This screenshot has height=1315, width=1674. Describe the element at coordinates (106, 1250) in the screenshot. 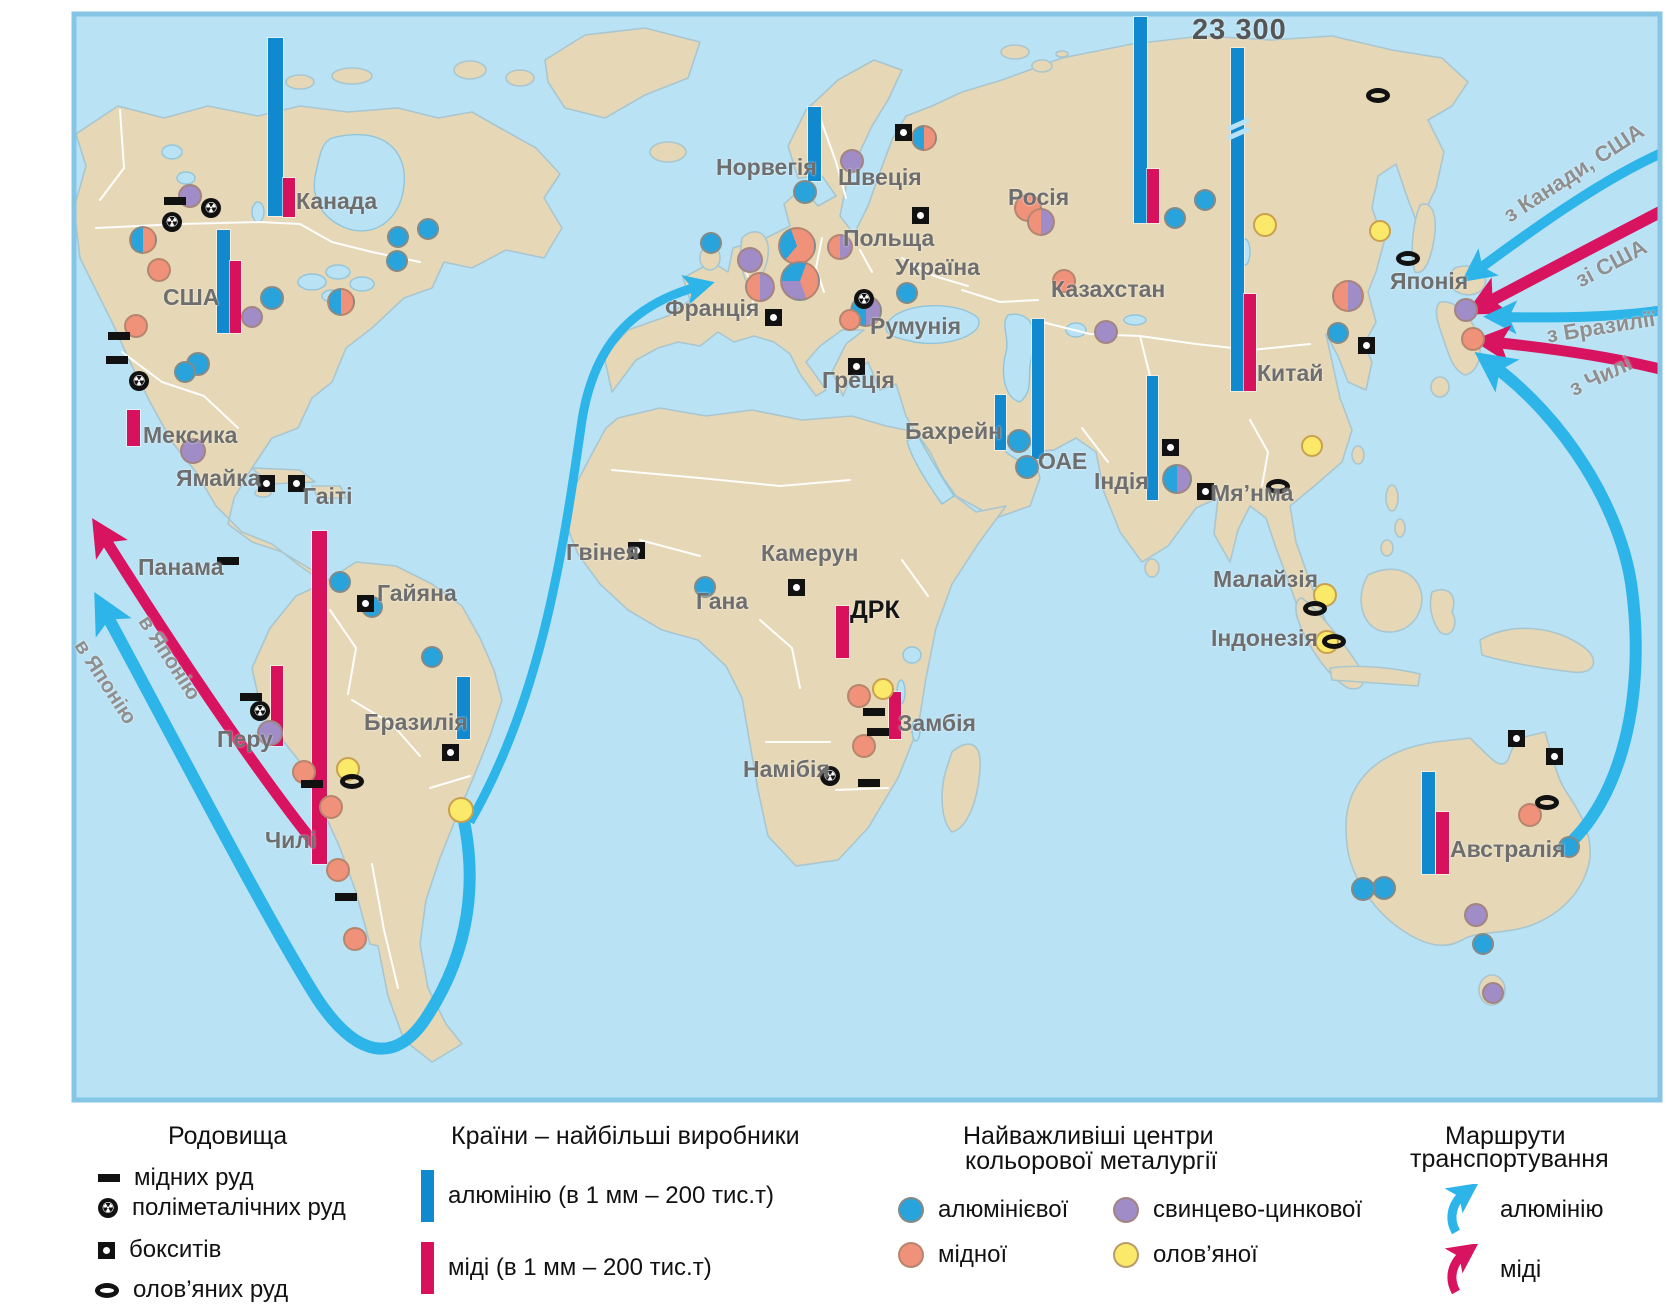

I see `bauxite-icon` at that location.